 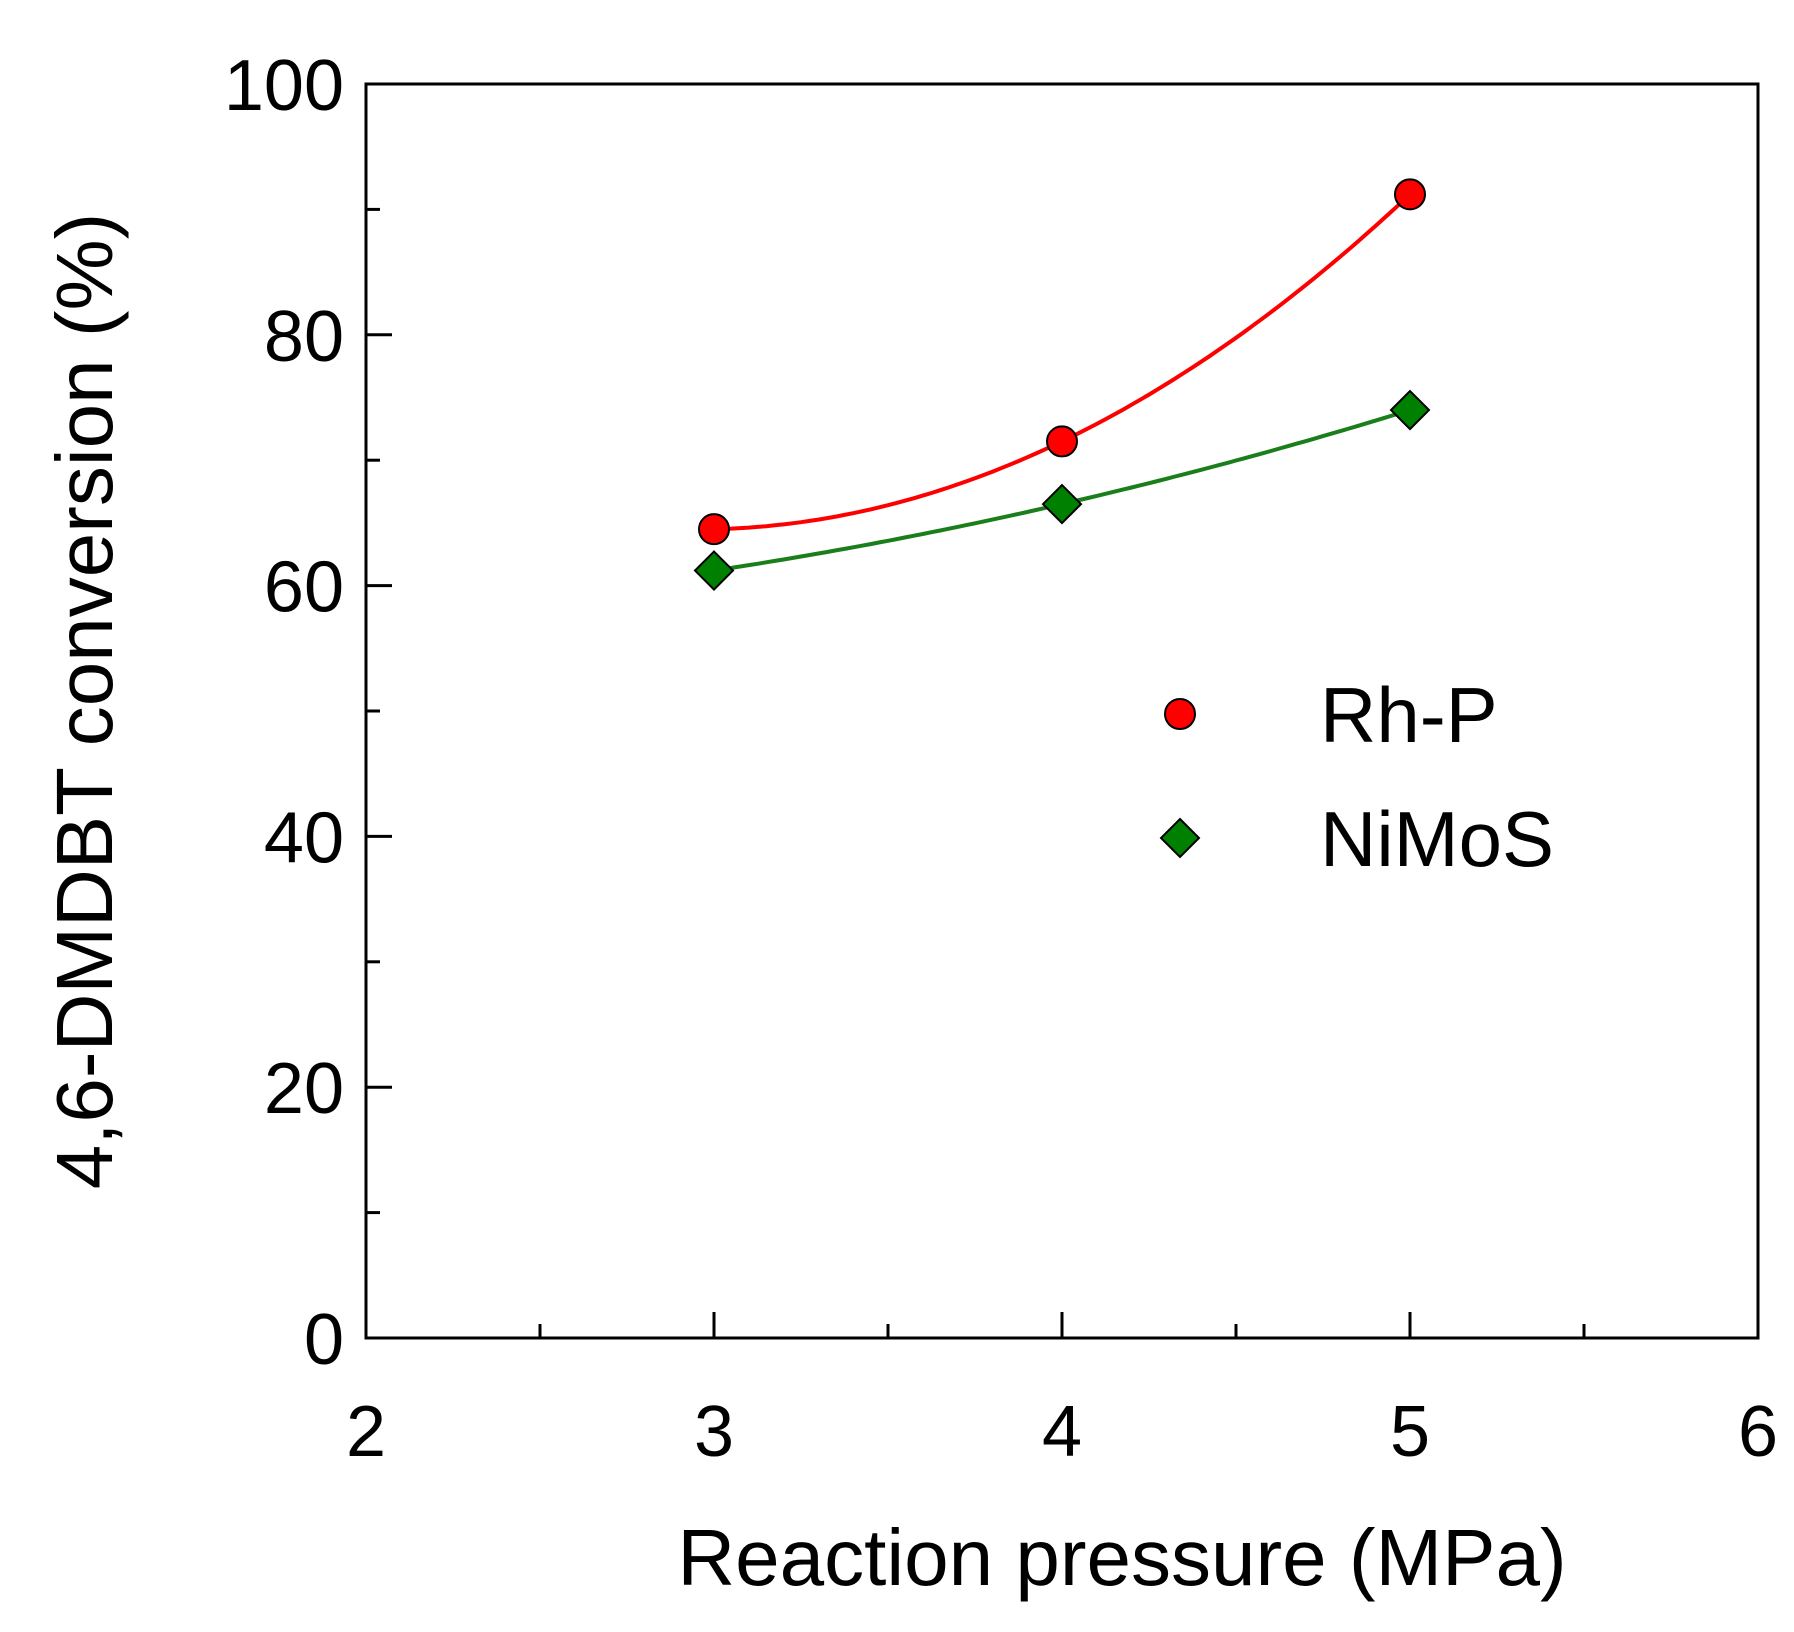 What do you see at coordinates (1062, 1432) in the screenshot?
I see `x-tick-label: 4` at bounding box center [1062, 1432].